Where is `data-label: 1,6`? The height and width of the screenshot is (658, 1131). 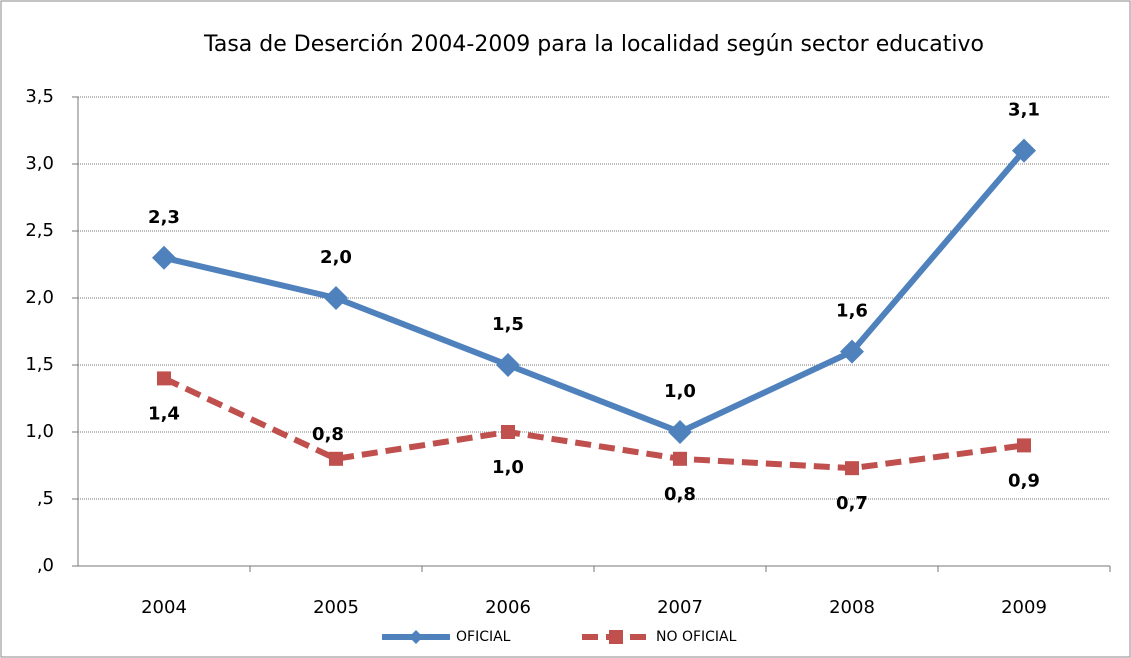 data-label: 1,6 is located at coordinates (852, 311).